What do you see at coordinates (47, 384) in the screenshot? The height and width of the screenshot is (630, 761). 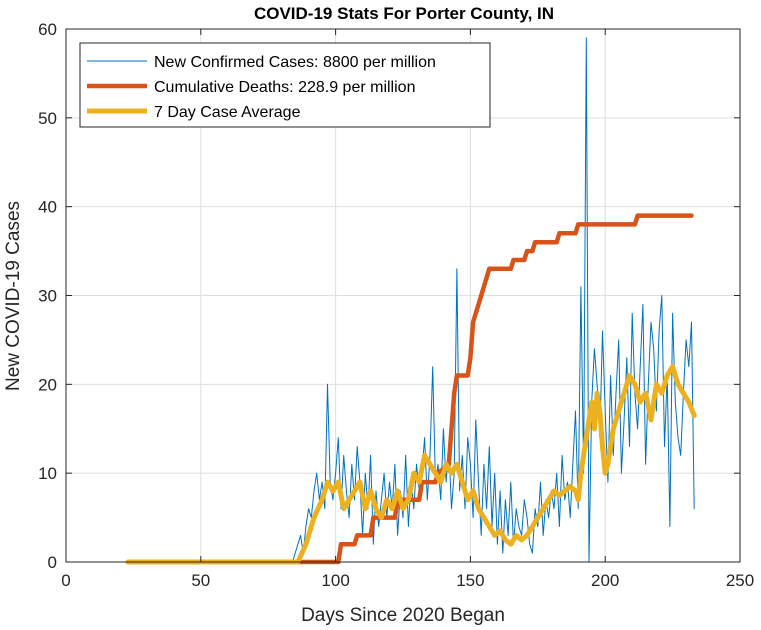 I see `y-tick-label: 20` at bounding box center [47, 384].